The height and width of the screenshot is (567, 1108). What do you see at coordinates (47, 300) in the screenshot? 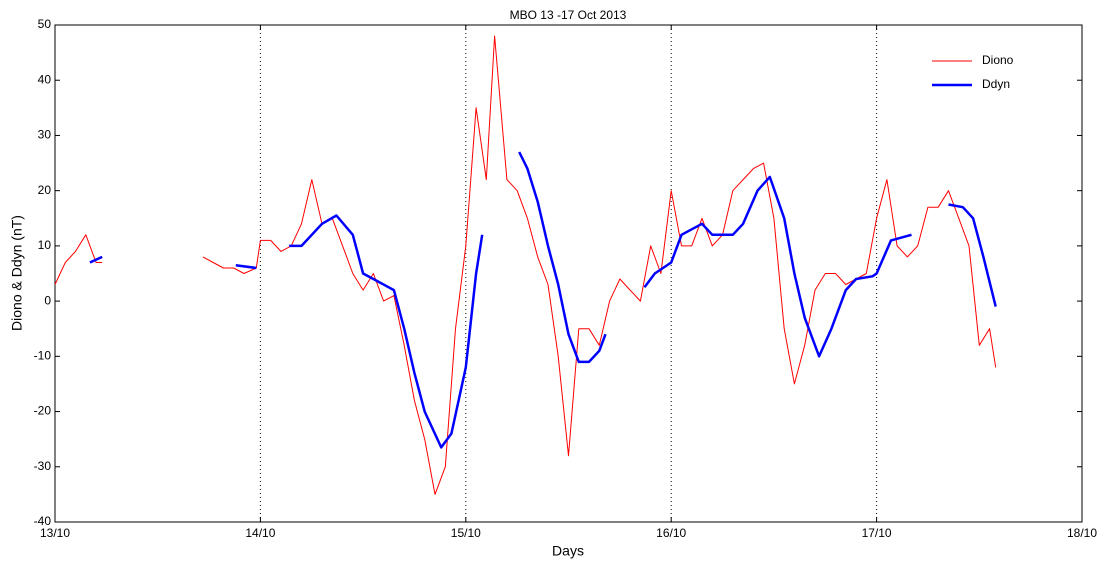
I see `y-tick-label: 0` at bounding box center [47, 300].